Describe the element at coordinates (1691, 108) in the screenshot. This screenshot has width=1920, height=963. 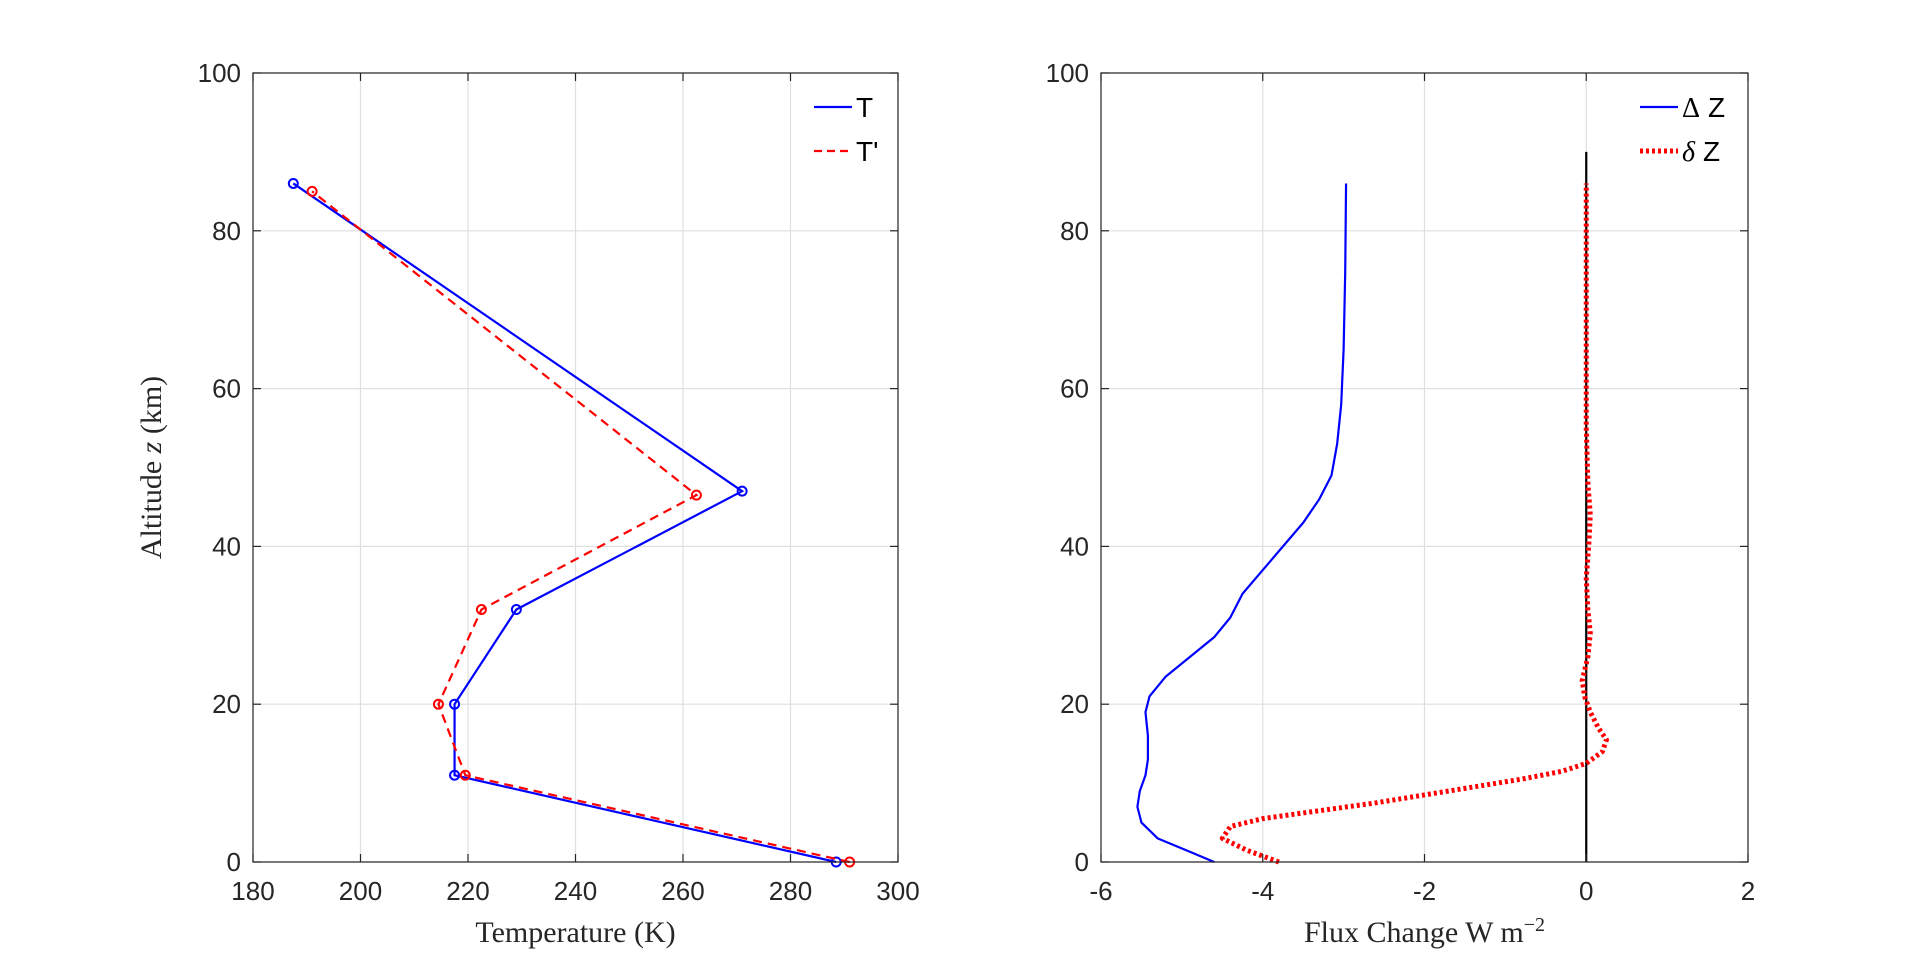
I see `legend-prefix-delta-upper: Δ` at that location.